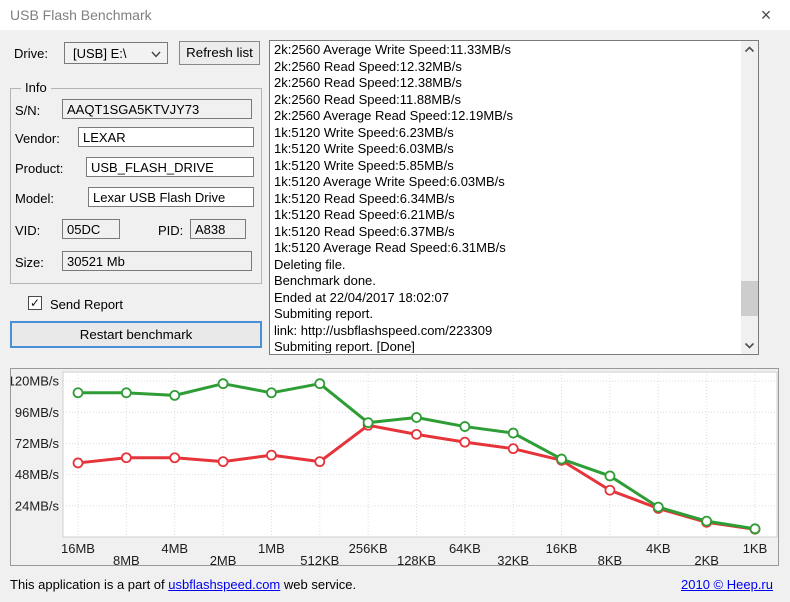 The image size is (790, 602). What do you see at coordinates (39, 168) in the screenshot?
I see `product-label: Product:` at bounding box center [39, 168].